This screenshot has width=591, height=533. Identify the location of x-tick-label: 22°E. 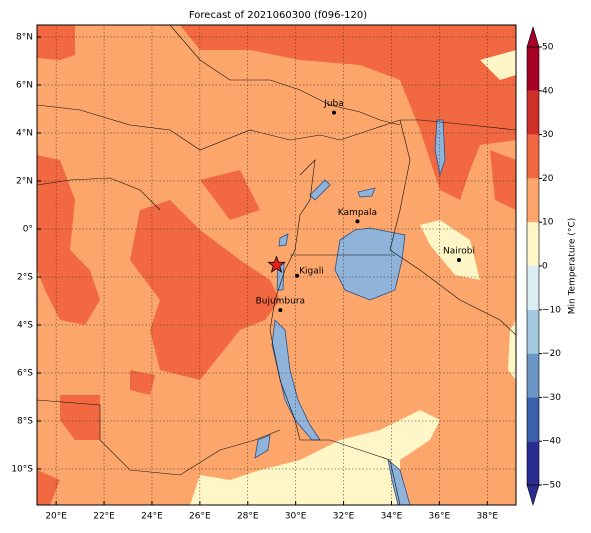
(104, 517).